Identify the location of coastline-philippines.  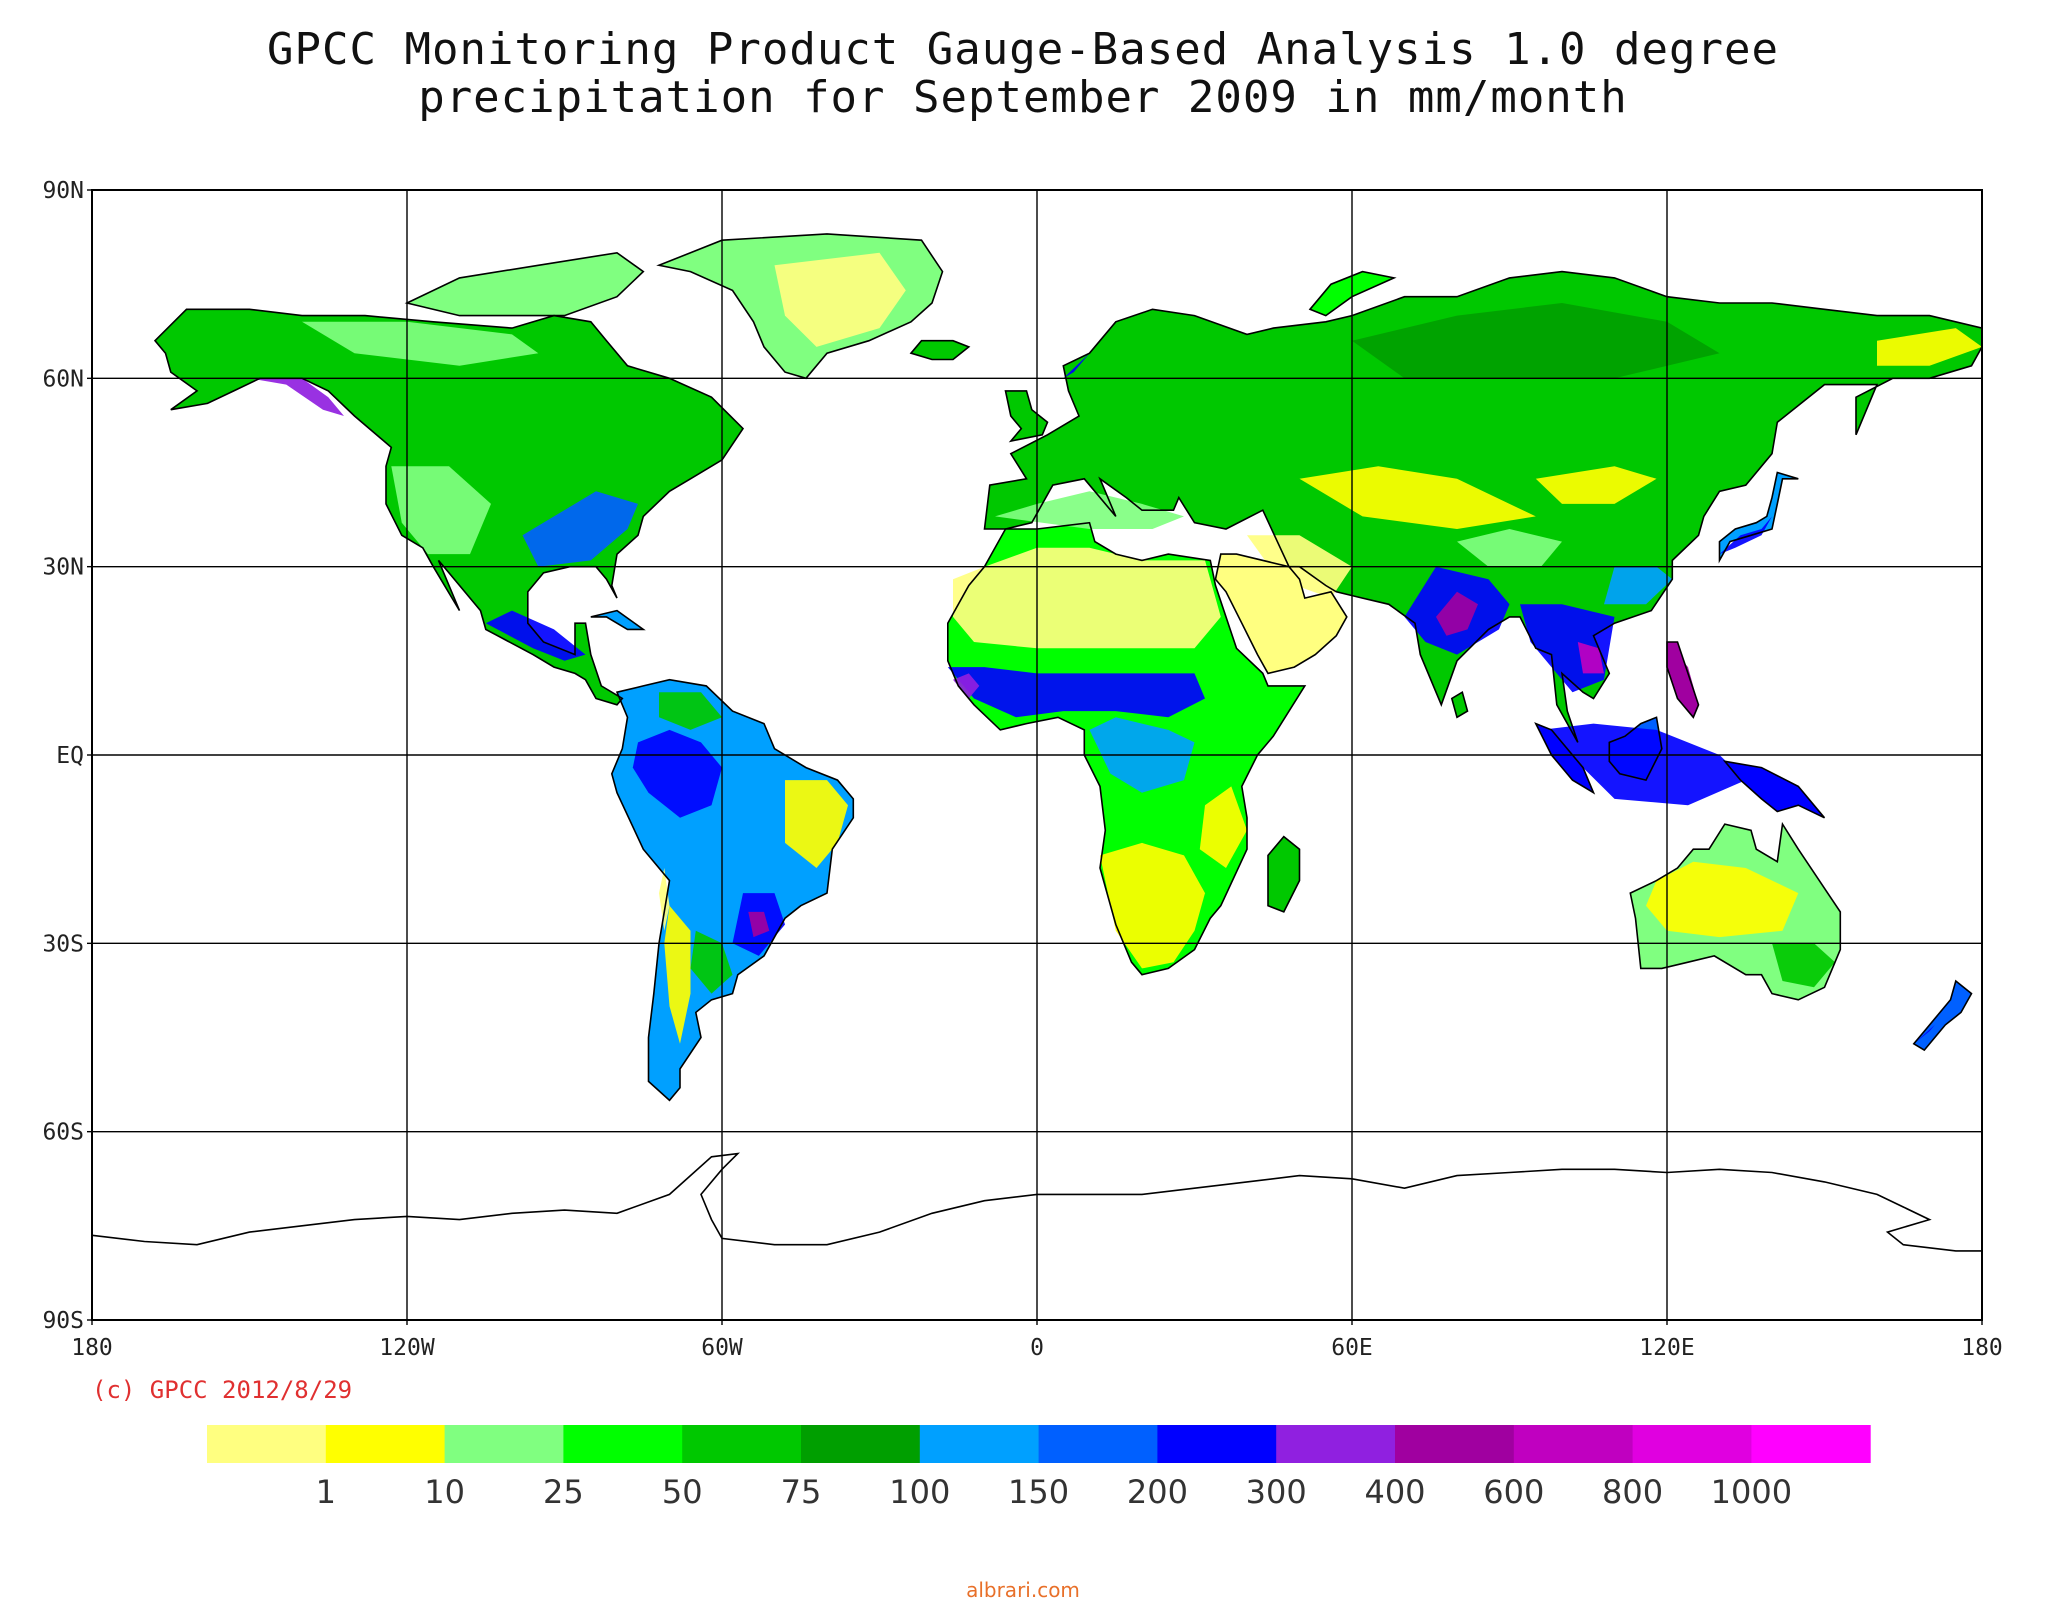
(1683, 680).